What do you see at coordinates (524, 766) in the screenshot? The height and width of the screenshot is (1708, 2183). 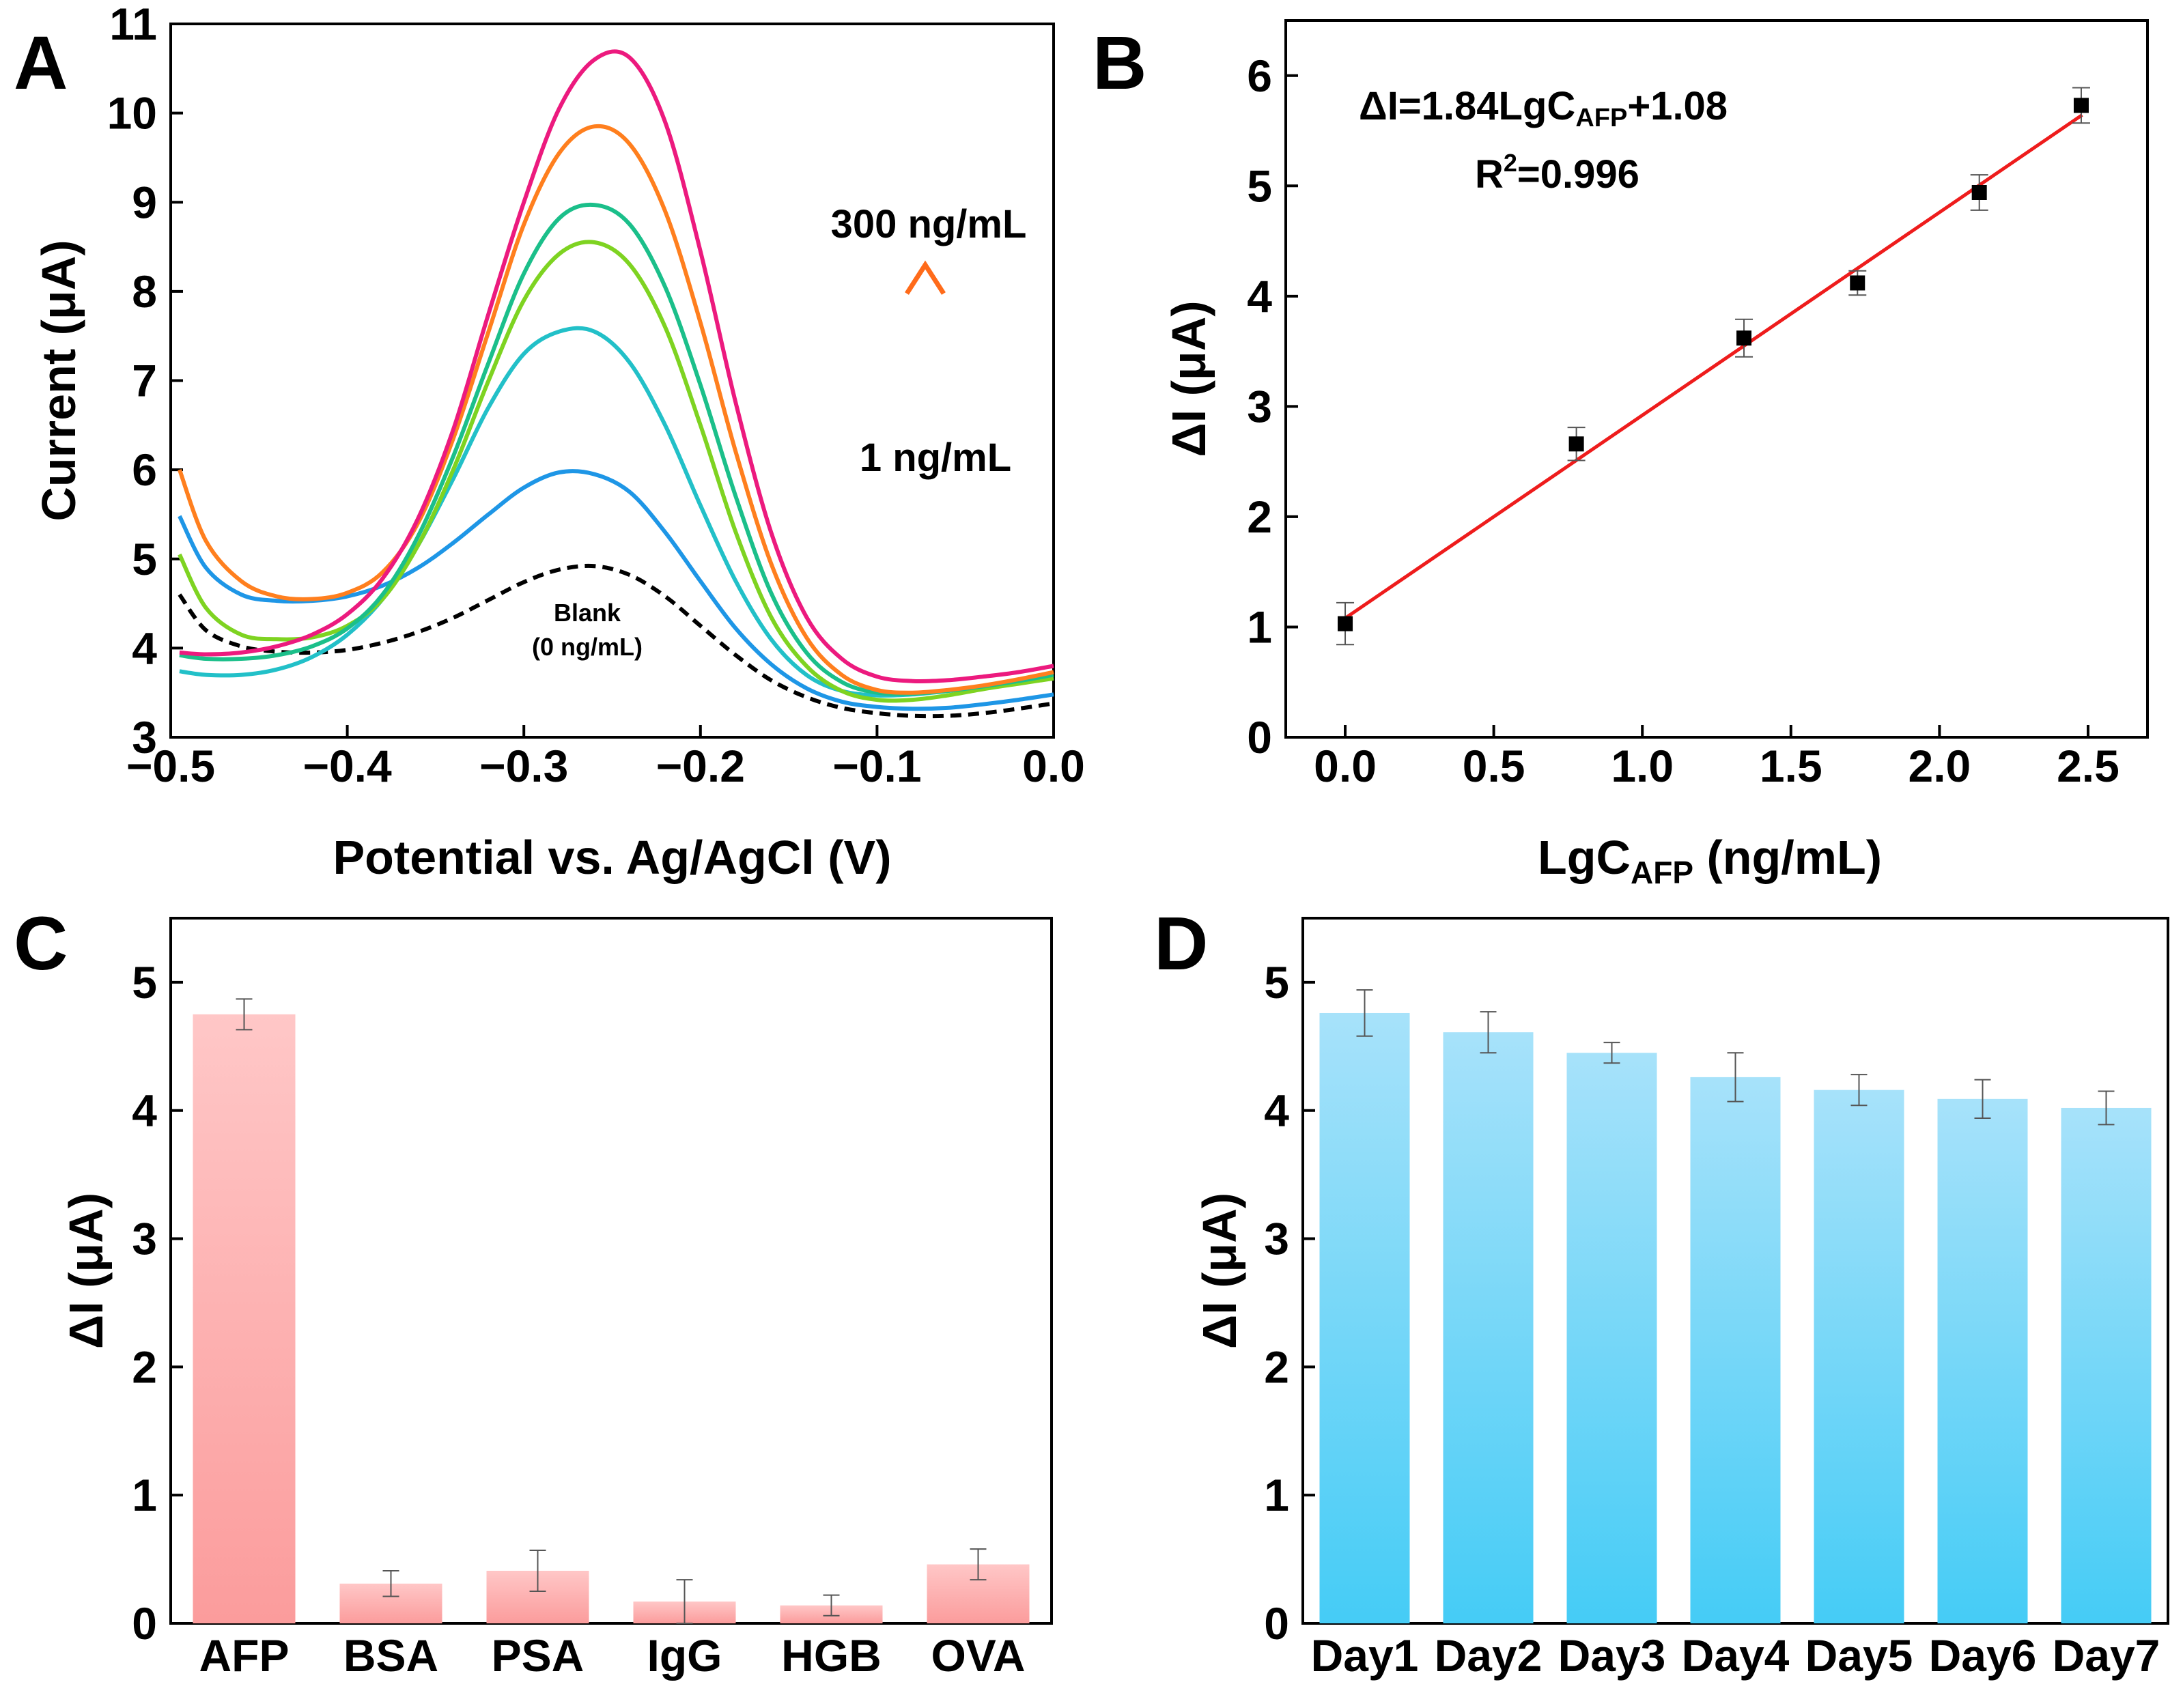 I see `x-tick-label: −0.3` at bounding box center [524, 766].